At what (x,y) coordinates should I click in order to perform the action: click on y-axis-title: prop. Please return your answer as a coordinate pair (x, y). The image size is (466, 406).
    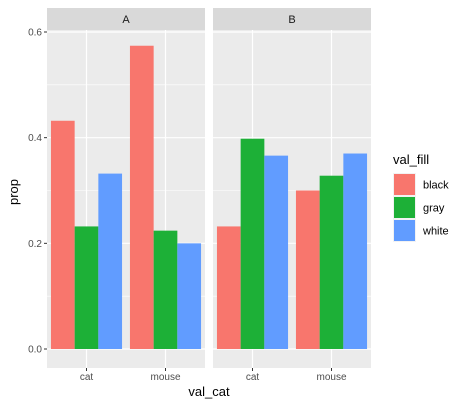
    Looking at the image, I should click on (13, 192).